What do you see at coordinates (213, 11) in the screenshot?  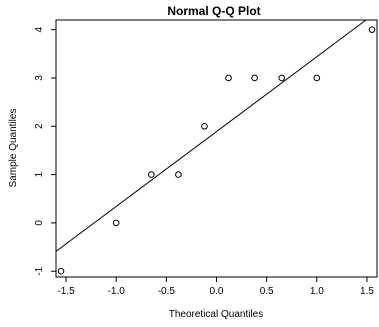 I see `chart-title: Normal Q-Q Plot` at bounding box center [213, 11].